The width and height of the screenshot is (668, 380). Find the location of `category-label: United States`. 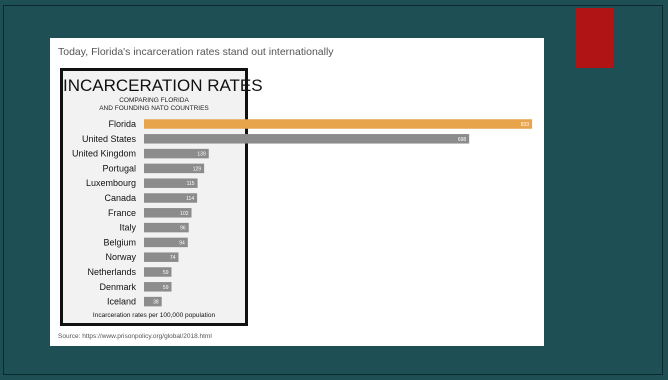

category-label: United States is located at coordinates (109, 139).